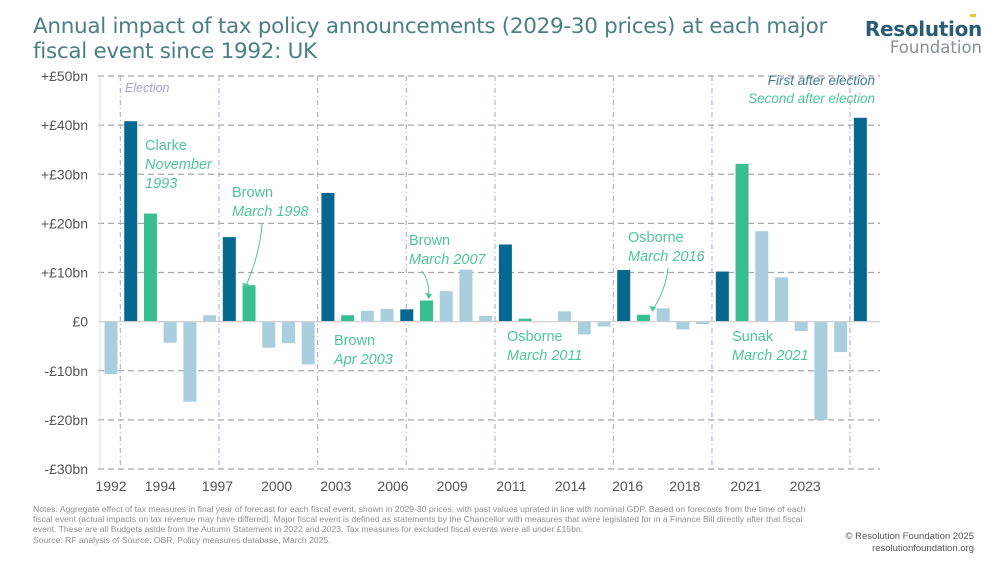  I want to click on annotation-date: March 2007, so click(448, 260).